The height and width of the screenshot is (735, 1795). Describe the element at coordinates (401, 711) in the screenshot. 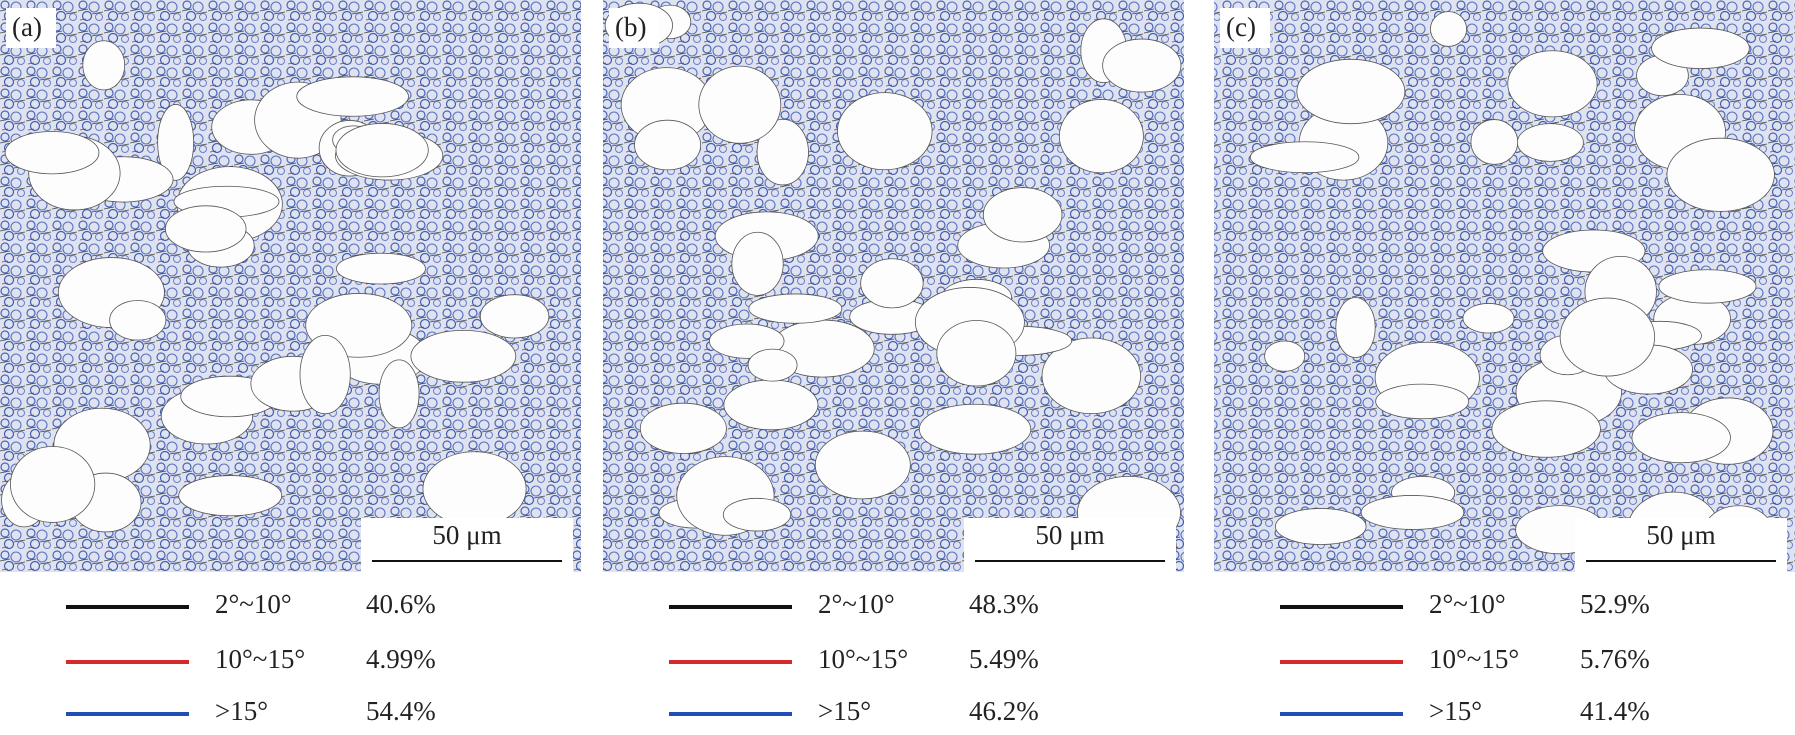

I see `legend-percent: 54.4%` at that location.